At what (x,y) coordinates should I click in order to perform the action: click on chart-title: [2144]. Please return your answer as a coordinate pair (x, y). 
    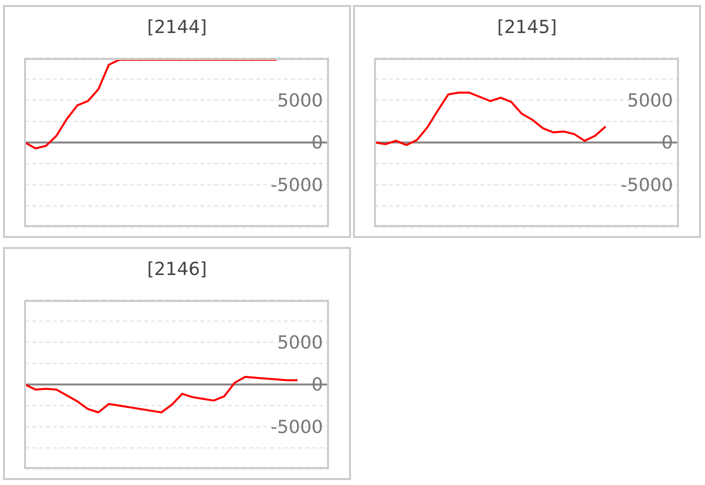
    Looking at the image, I should click on (177, 27).